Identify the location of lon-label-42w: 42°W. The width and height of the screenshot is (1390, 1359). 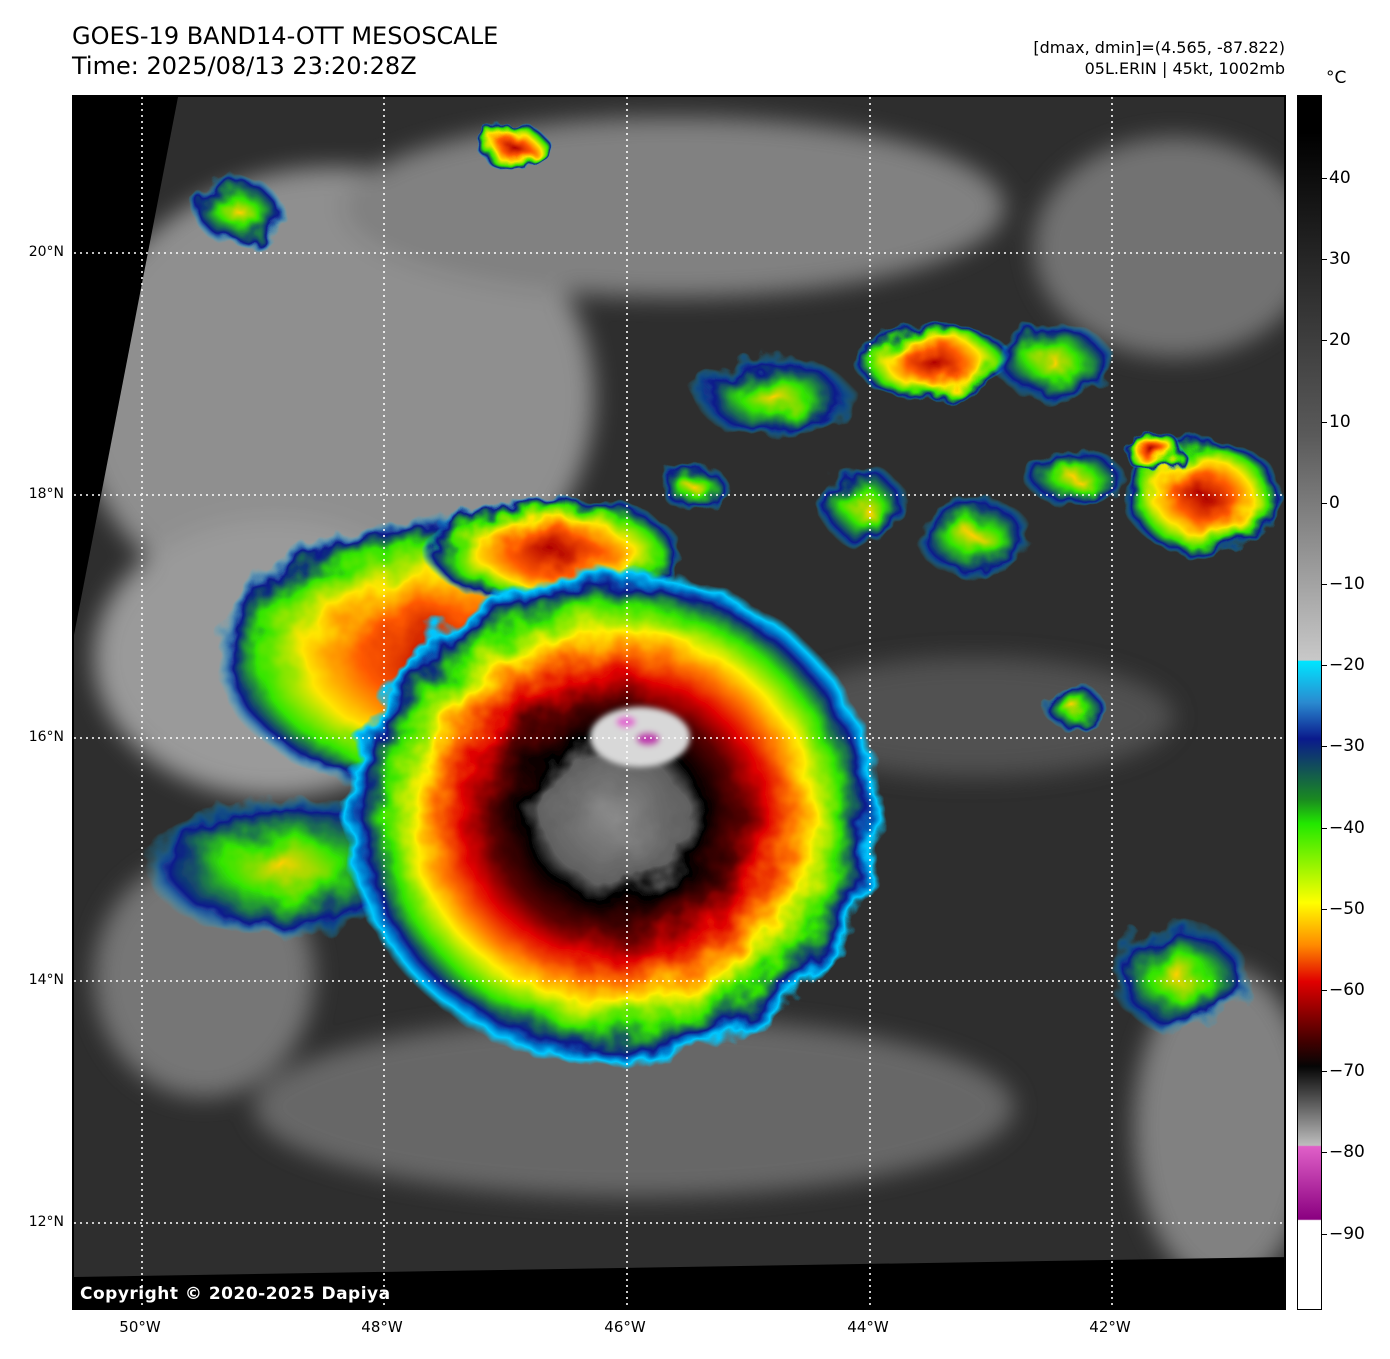
(1110, 1327).